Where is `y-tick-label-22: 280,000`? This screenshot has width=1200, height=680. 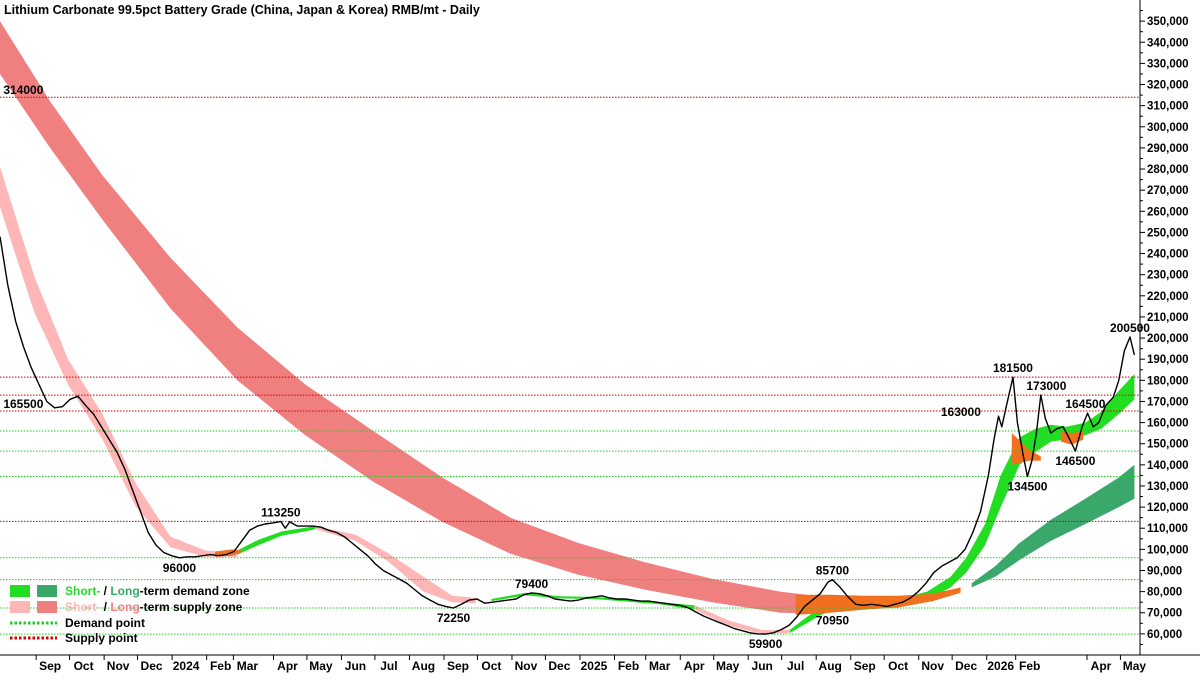
y-tick-label-22: 280,000 is located at coordinates (1168, 170).